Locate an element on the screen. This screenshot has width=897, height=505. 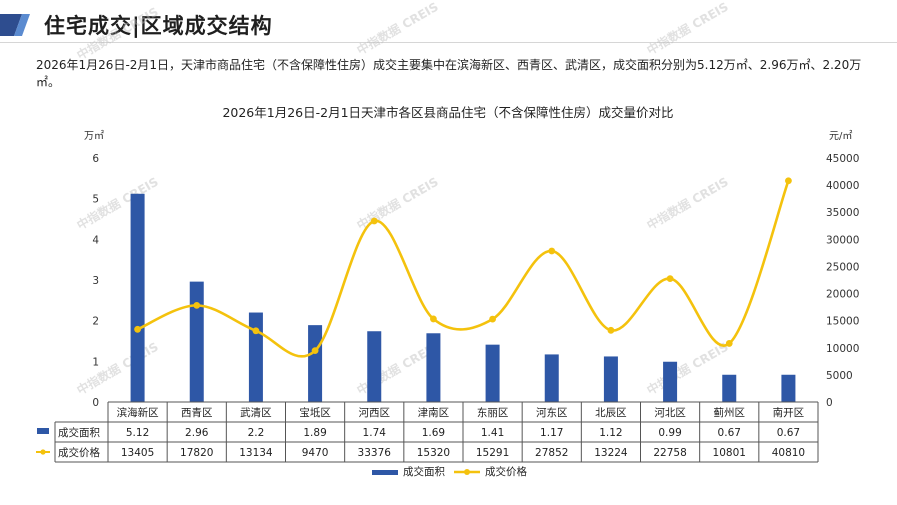
category-label: 河北区 is located at coordinates (670, 413).